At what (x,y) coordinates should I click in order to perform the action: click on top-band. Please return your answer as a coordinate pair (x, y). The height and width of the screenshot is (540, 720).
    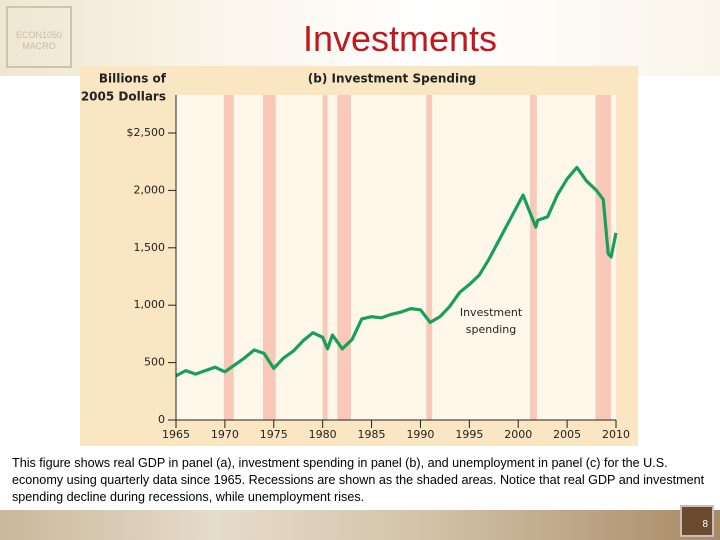
    Looking at the image, I should click on (360, 38).